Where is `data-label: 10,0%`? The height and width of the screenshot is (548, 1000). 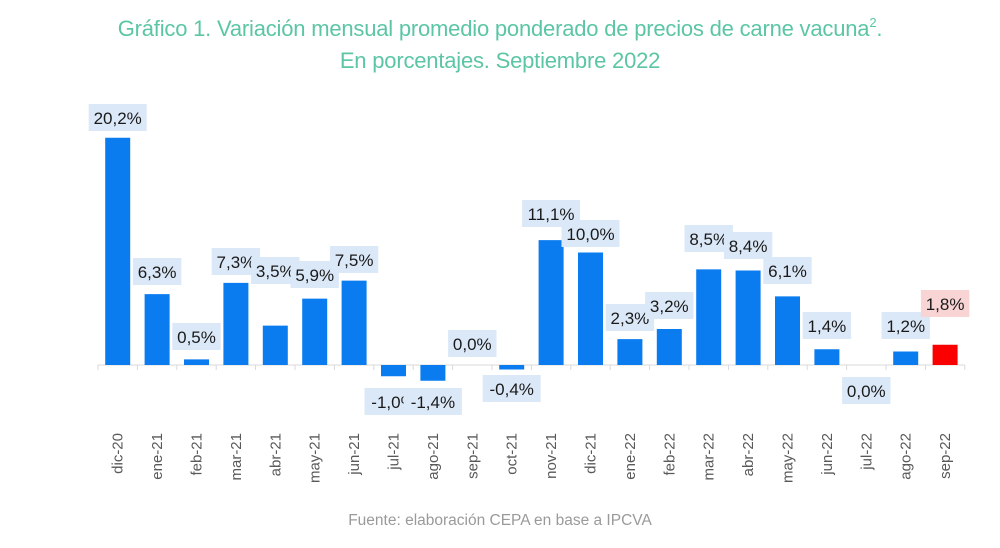 data-label: 10,0% is located at coordinates (590, 234).